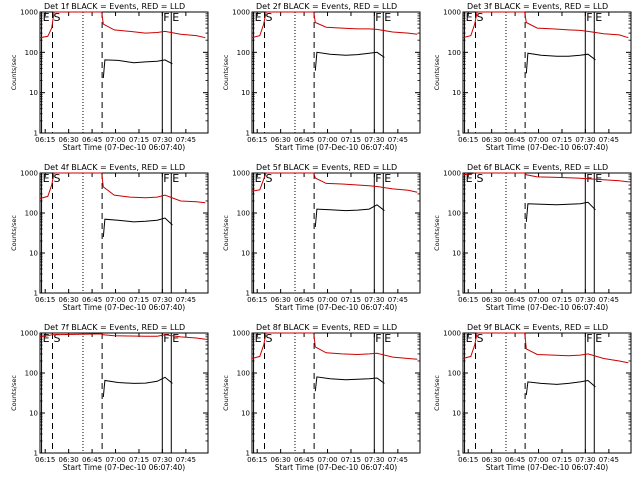 The width and height of the screenshot is (640, 480). Describe the element at coordinates (114, 327) in the screenshot. I see `chart-title: Det 7f BLACK = Events, RED = LLD` at that location.